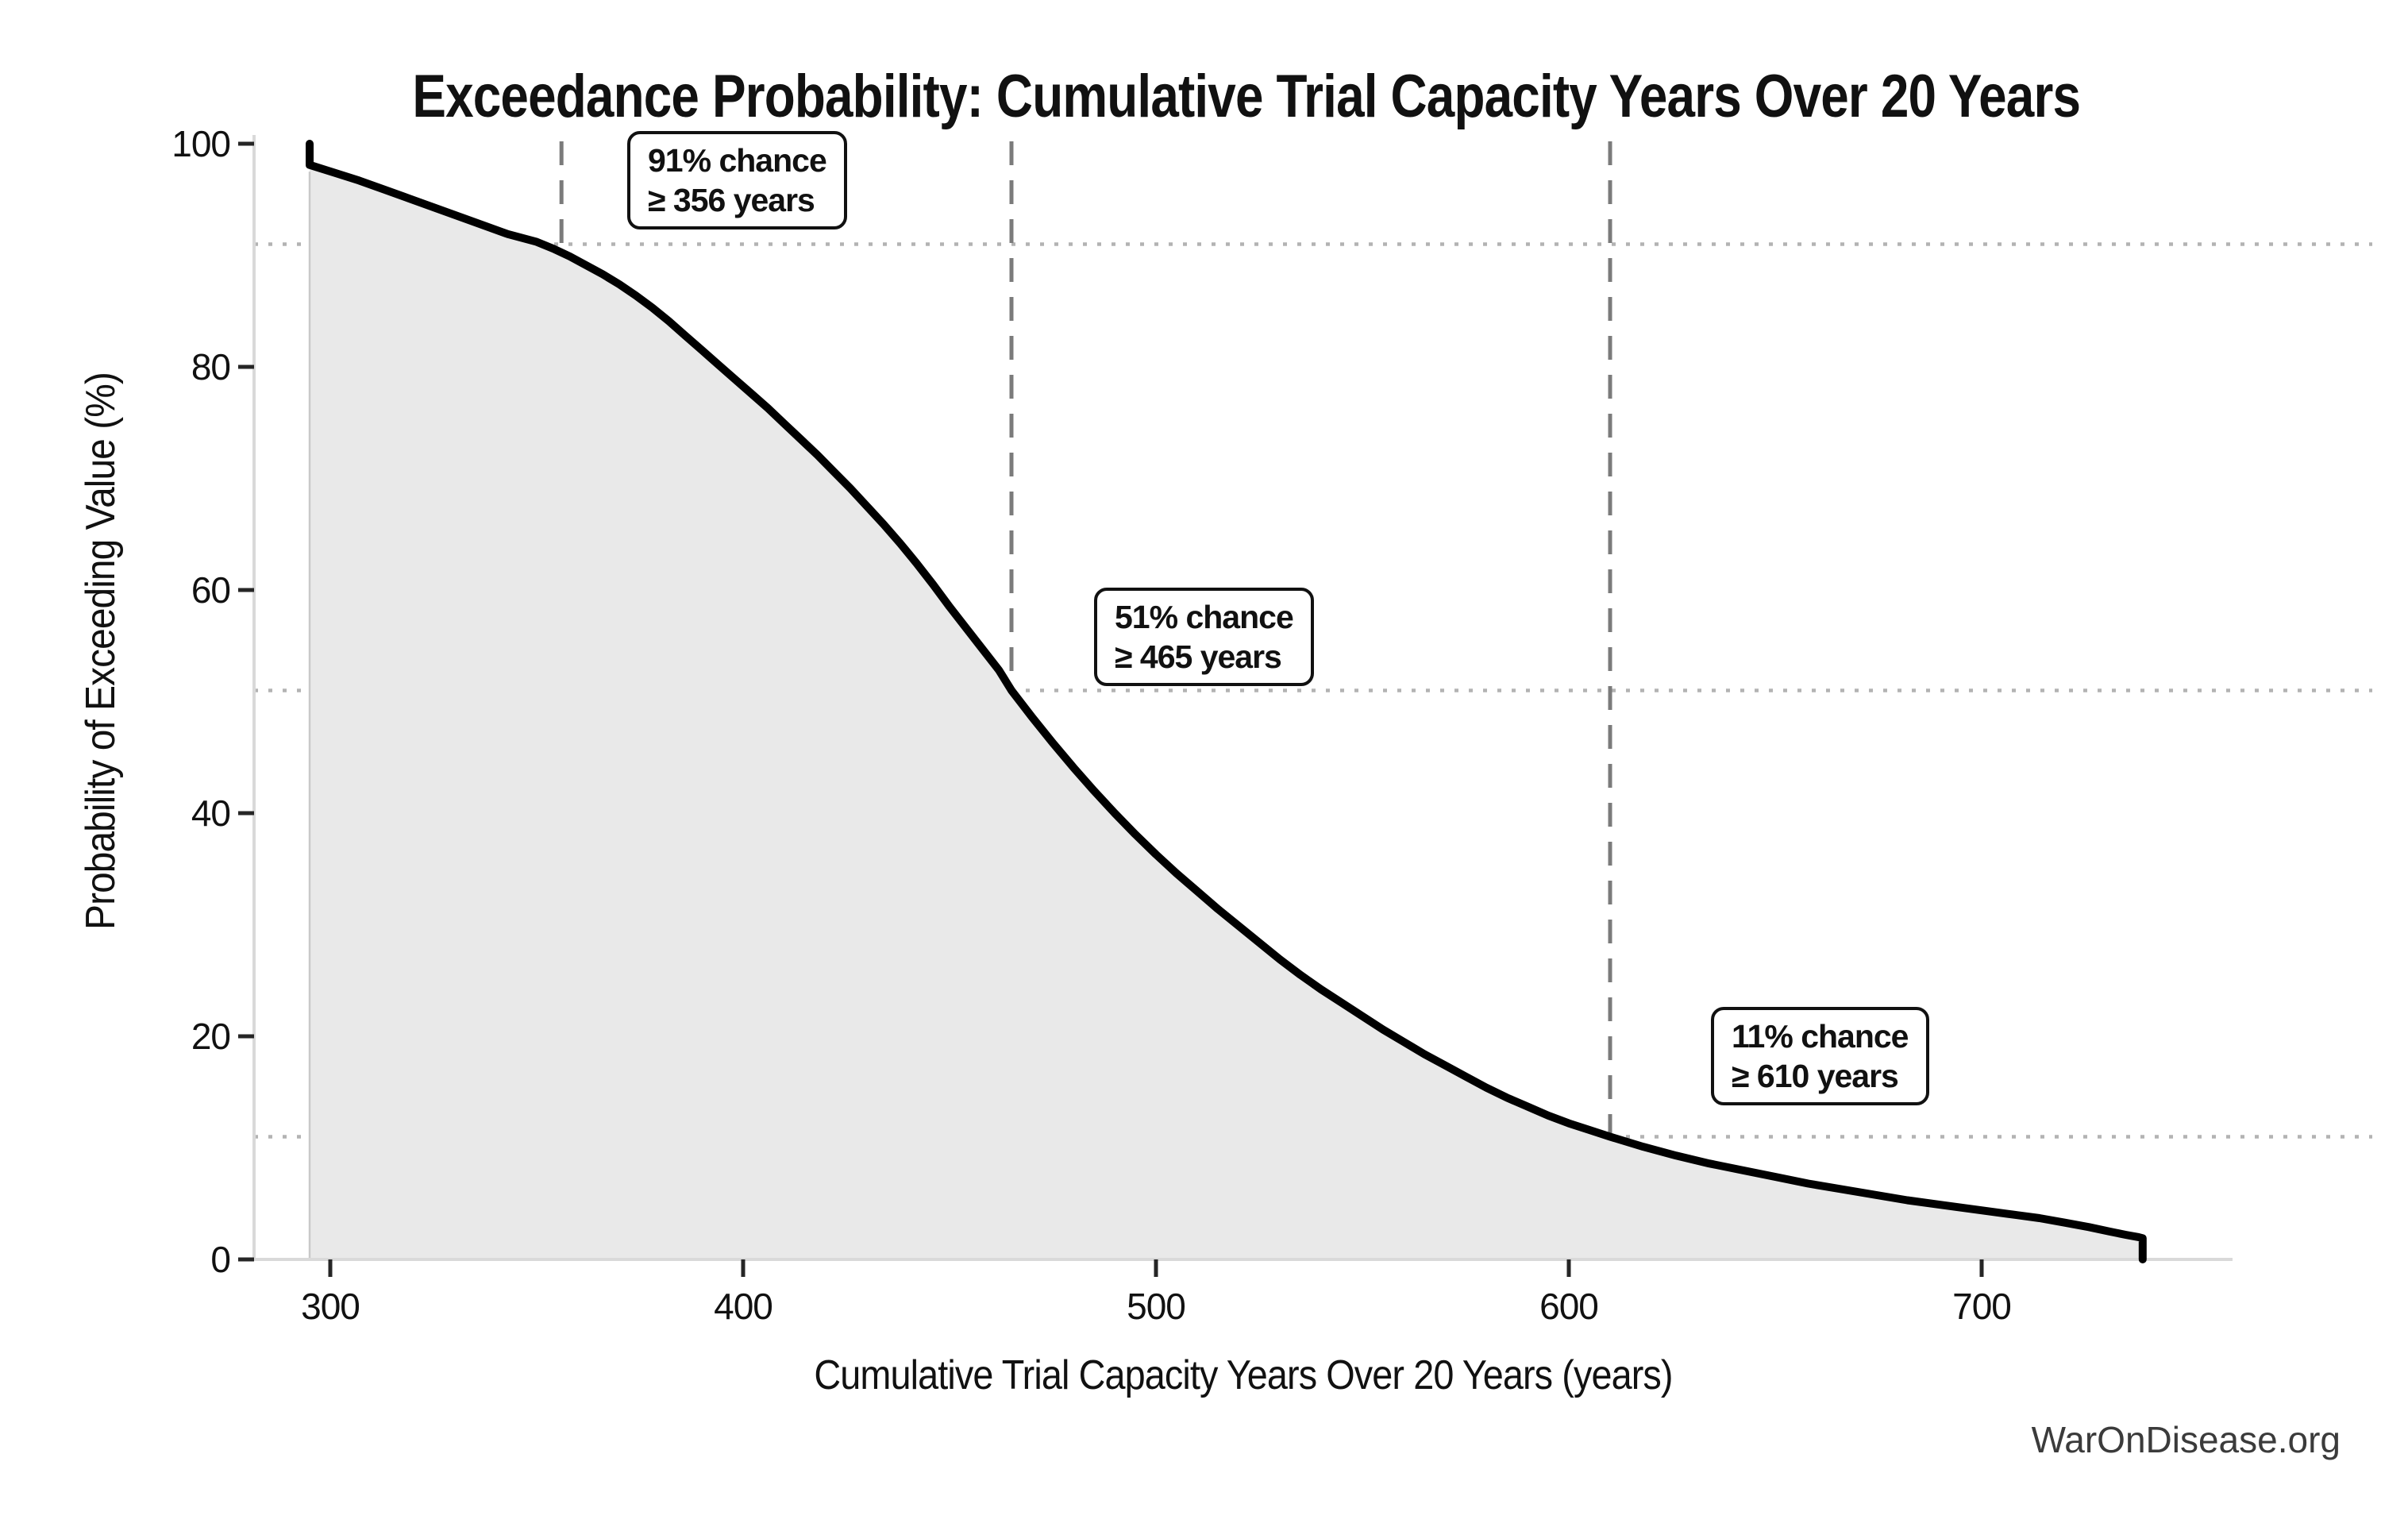 This screenshot has height=1531, width=2408. I want to click on annotation-line: ≥ 465 years, so click(1198, 657).